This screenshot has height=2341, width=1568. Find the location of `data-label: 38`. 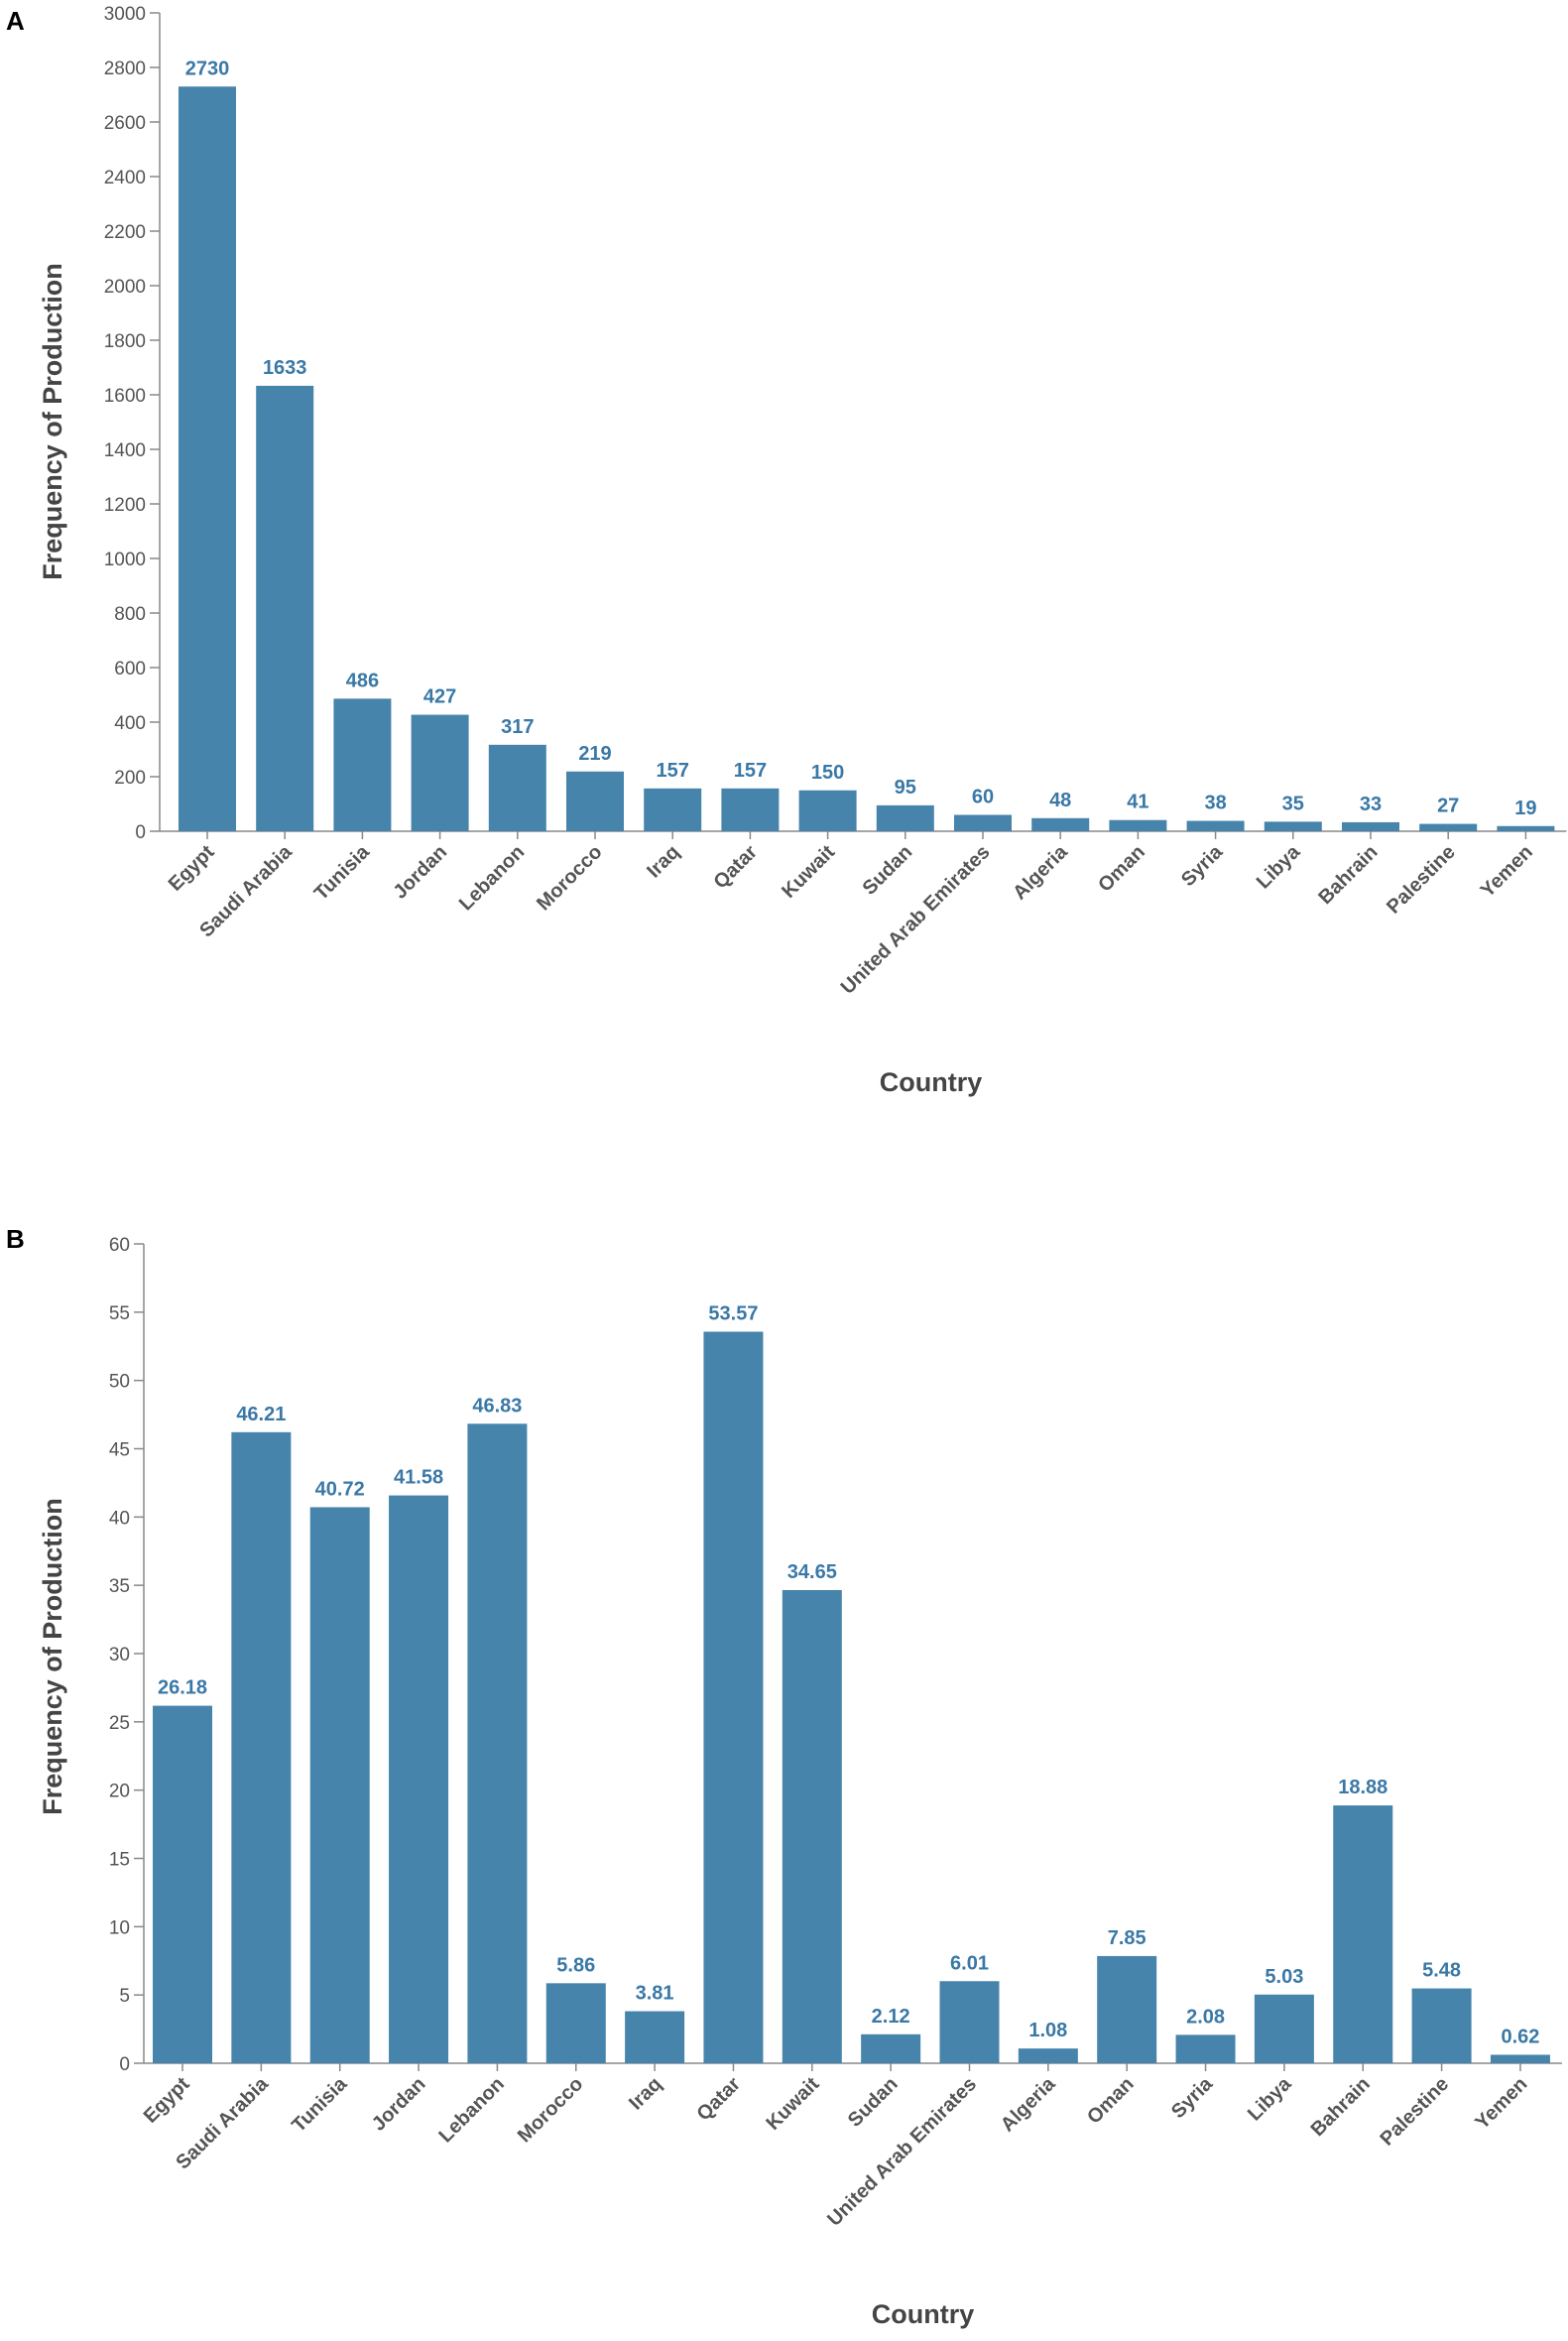

data-label: 38 is located at coordinates (1215, 803).